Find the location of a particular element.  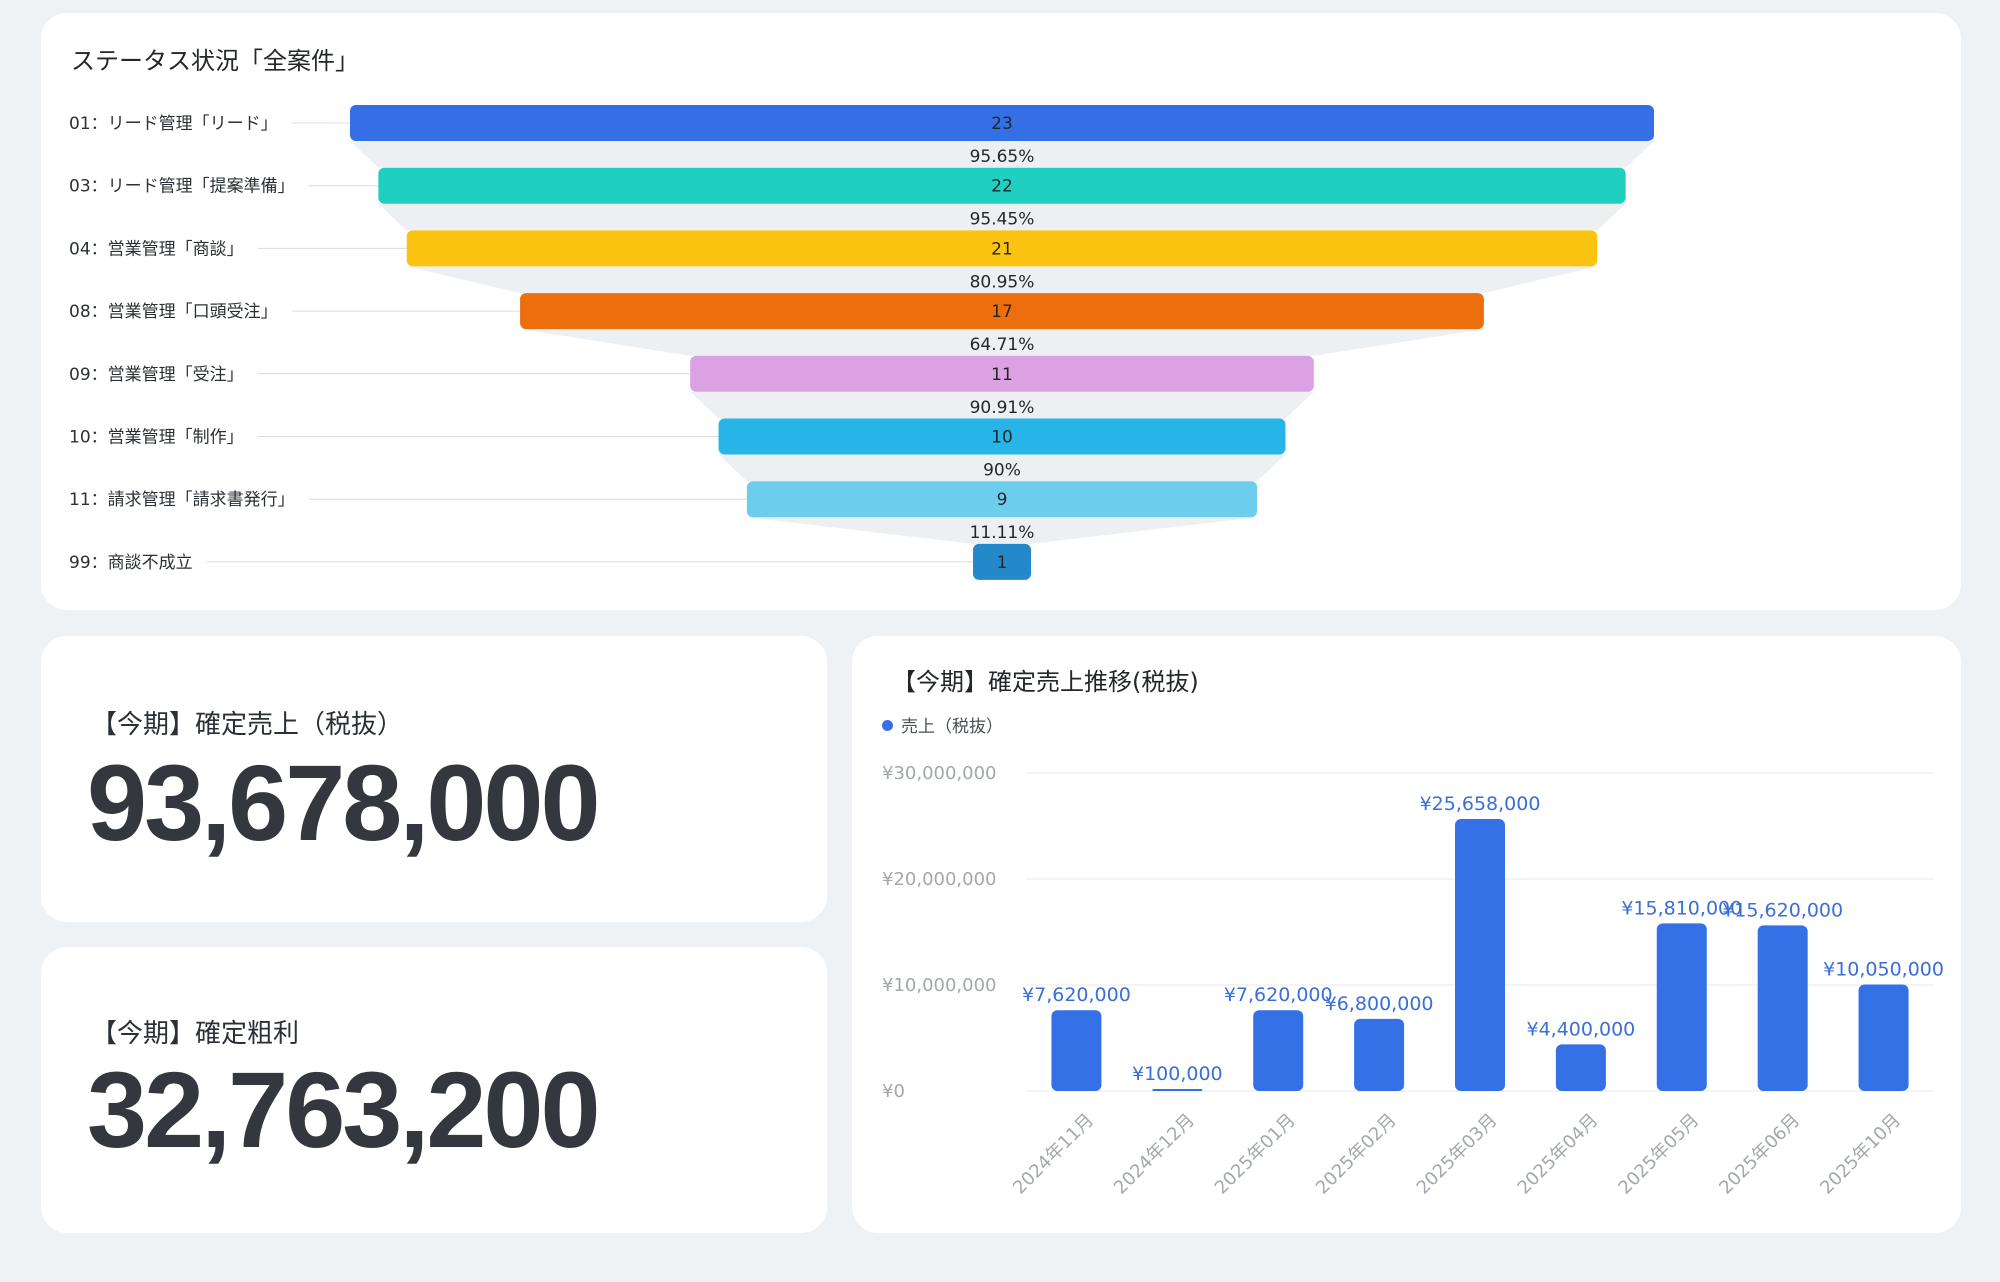

legend-label: 売上（税抜） is located at coordinates (952, 727).